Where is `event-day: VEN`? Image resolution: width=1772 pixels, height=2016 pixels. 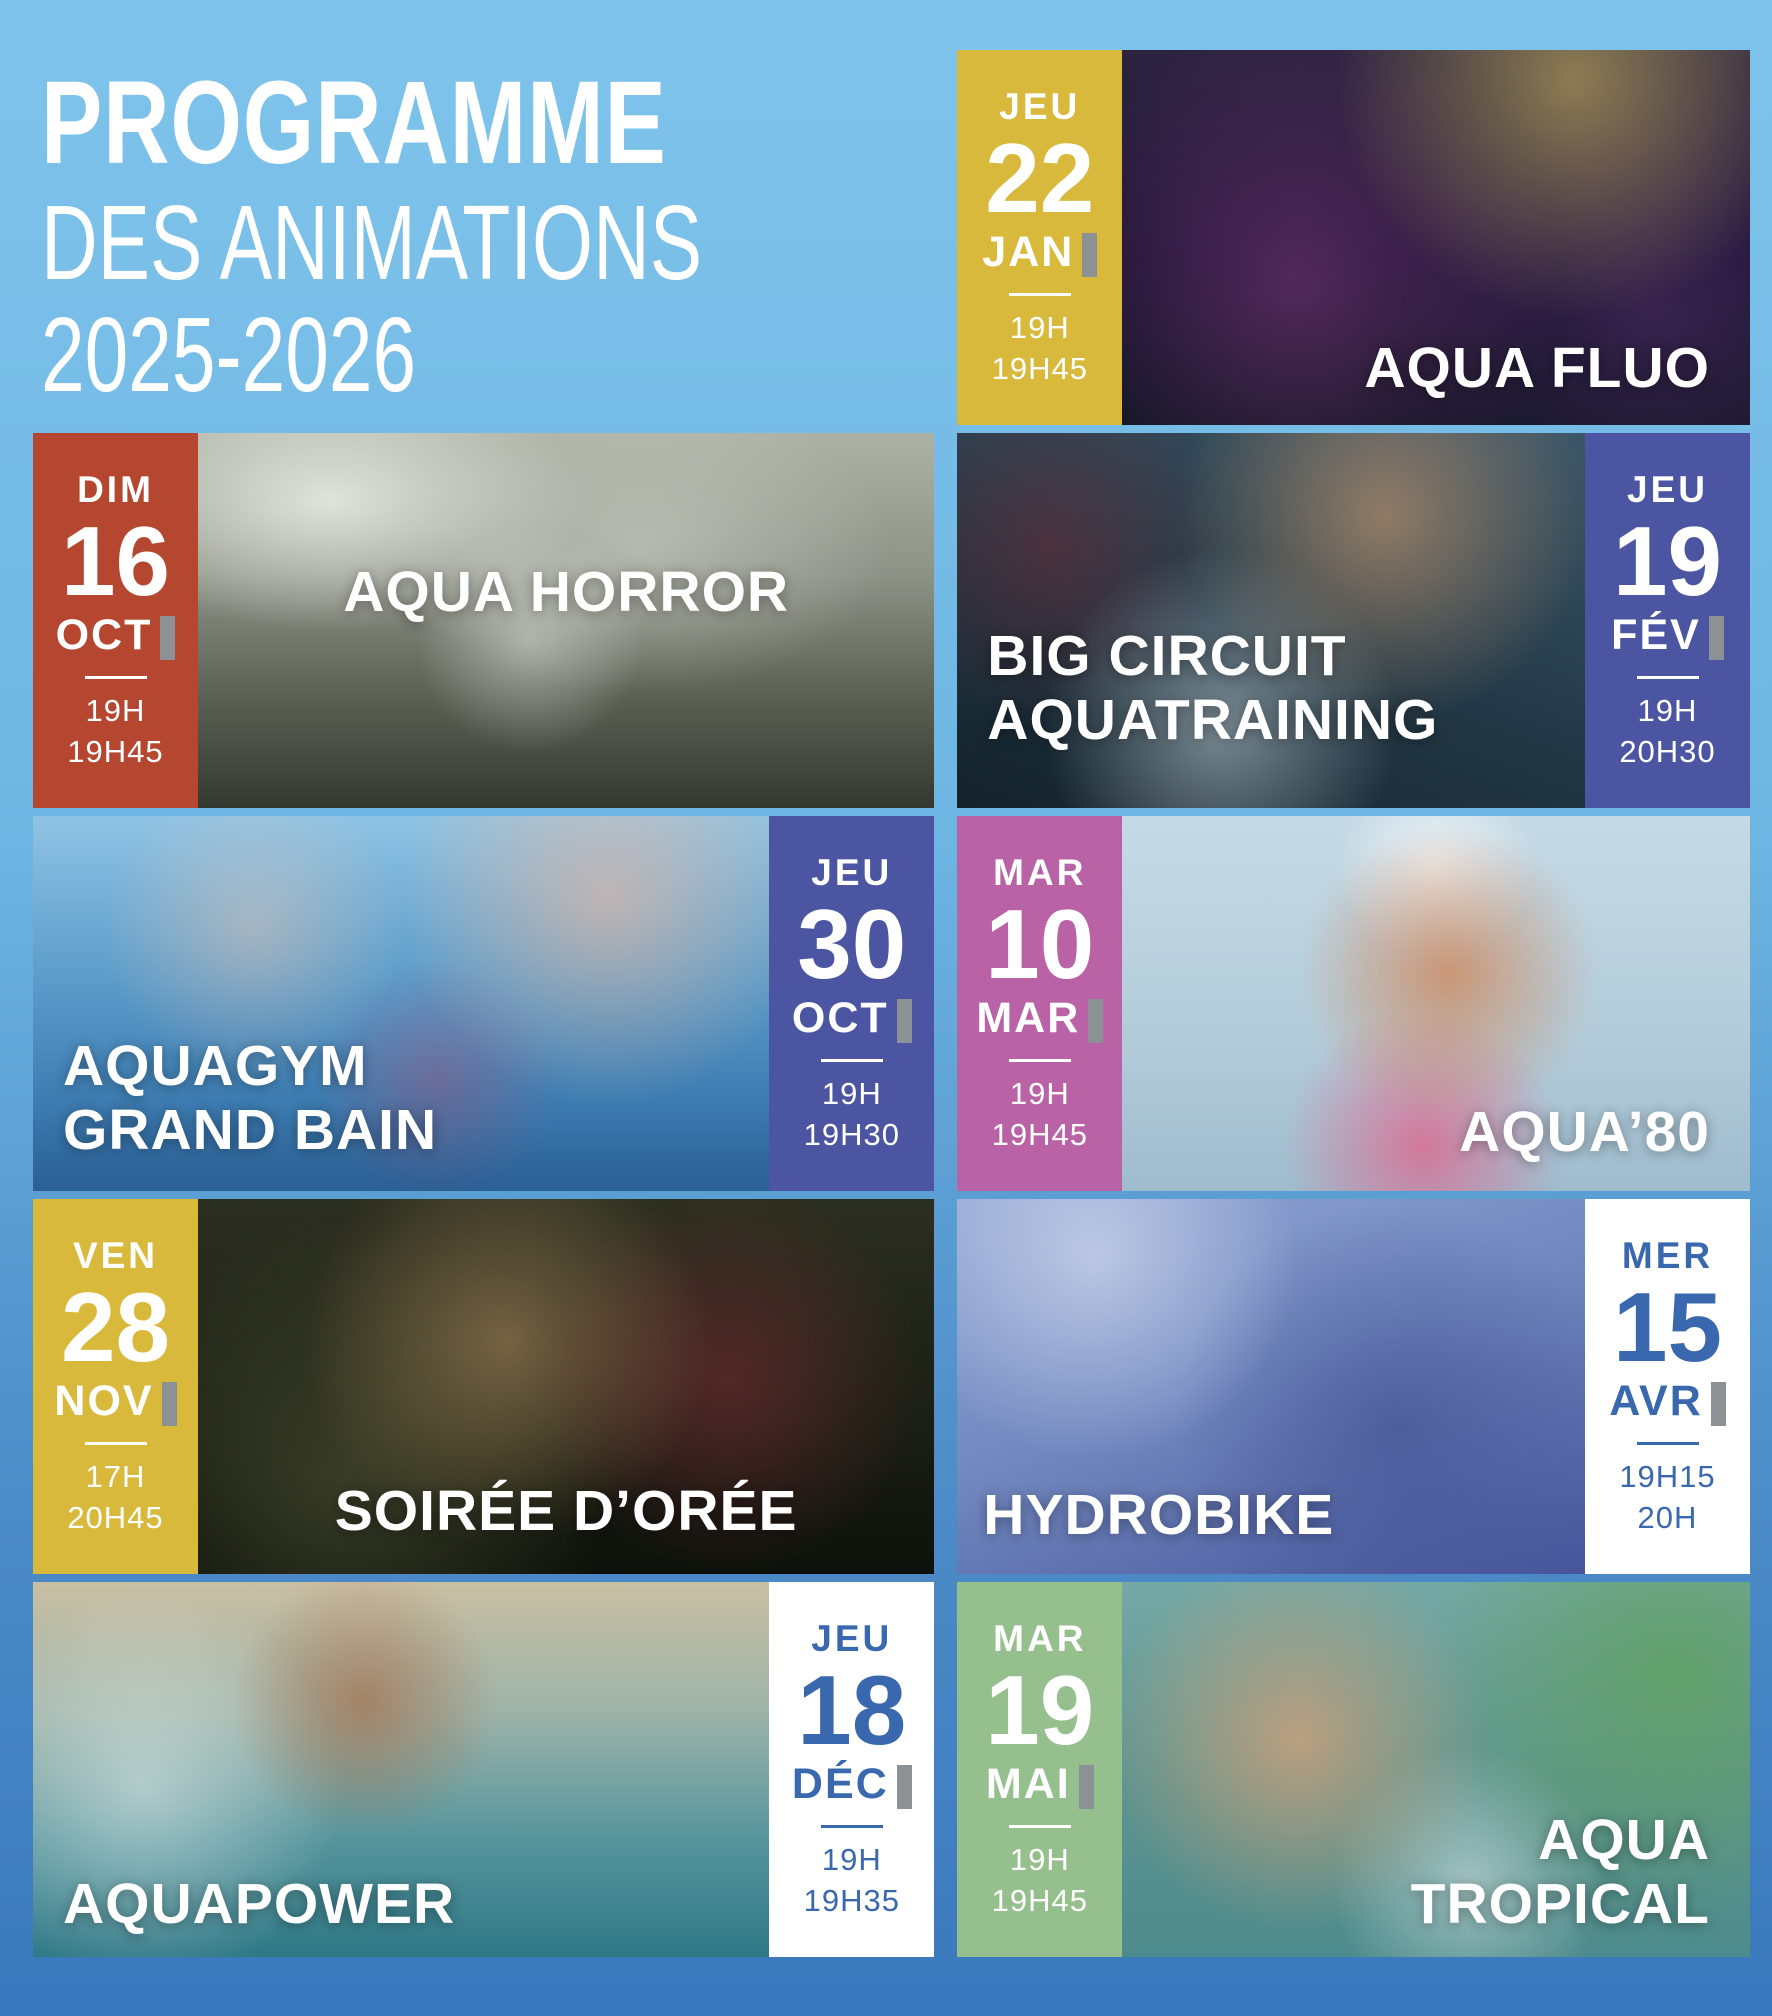
event-day: VEN is located at coordinates (115, 1256).